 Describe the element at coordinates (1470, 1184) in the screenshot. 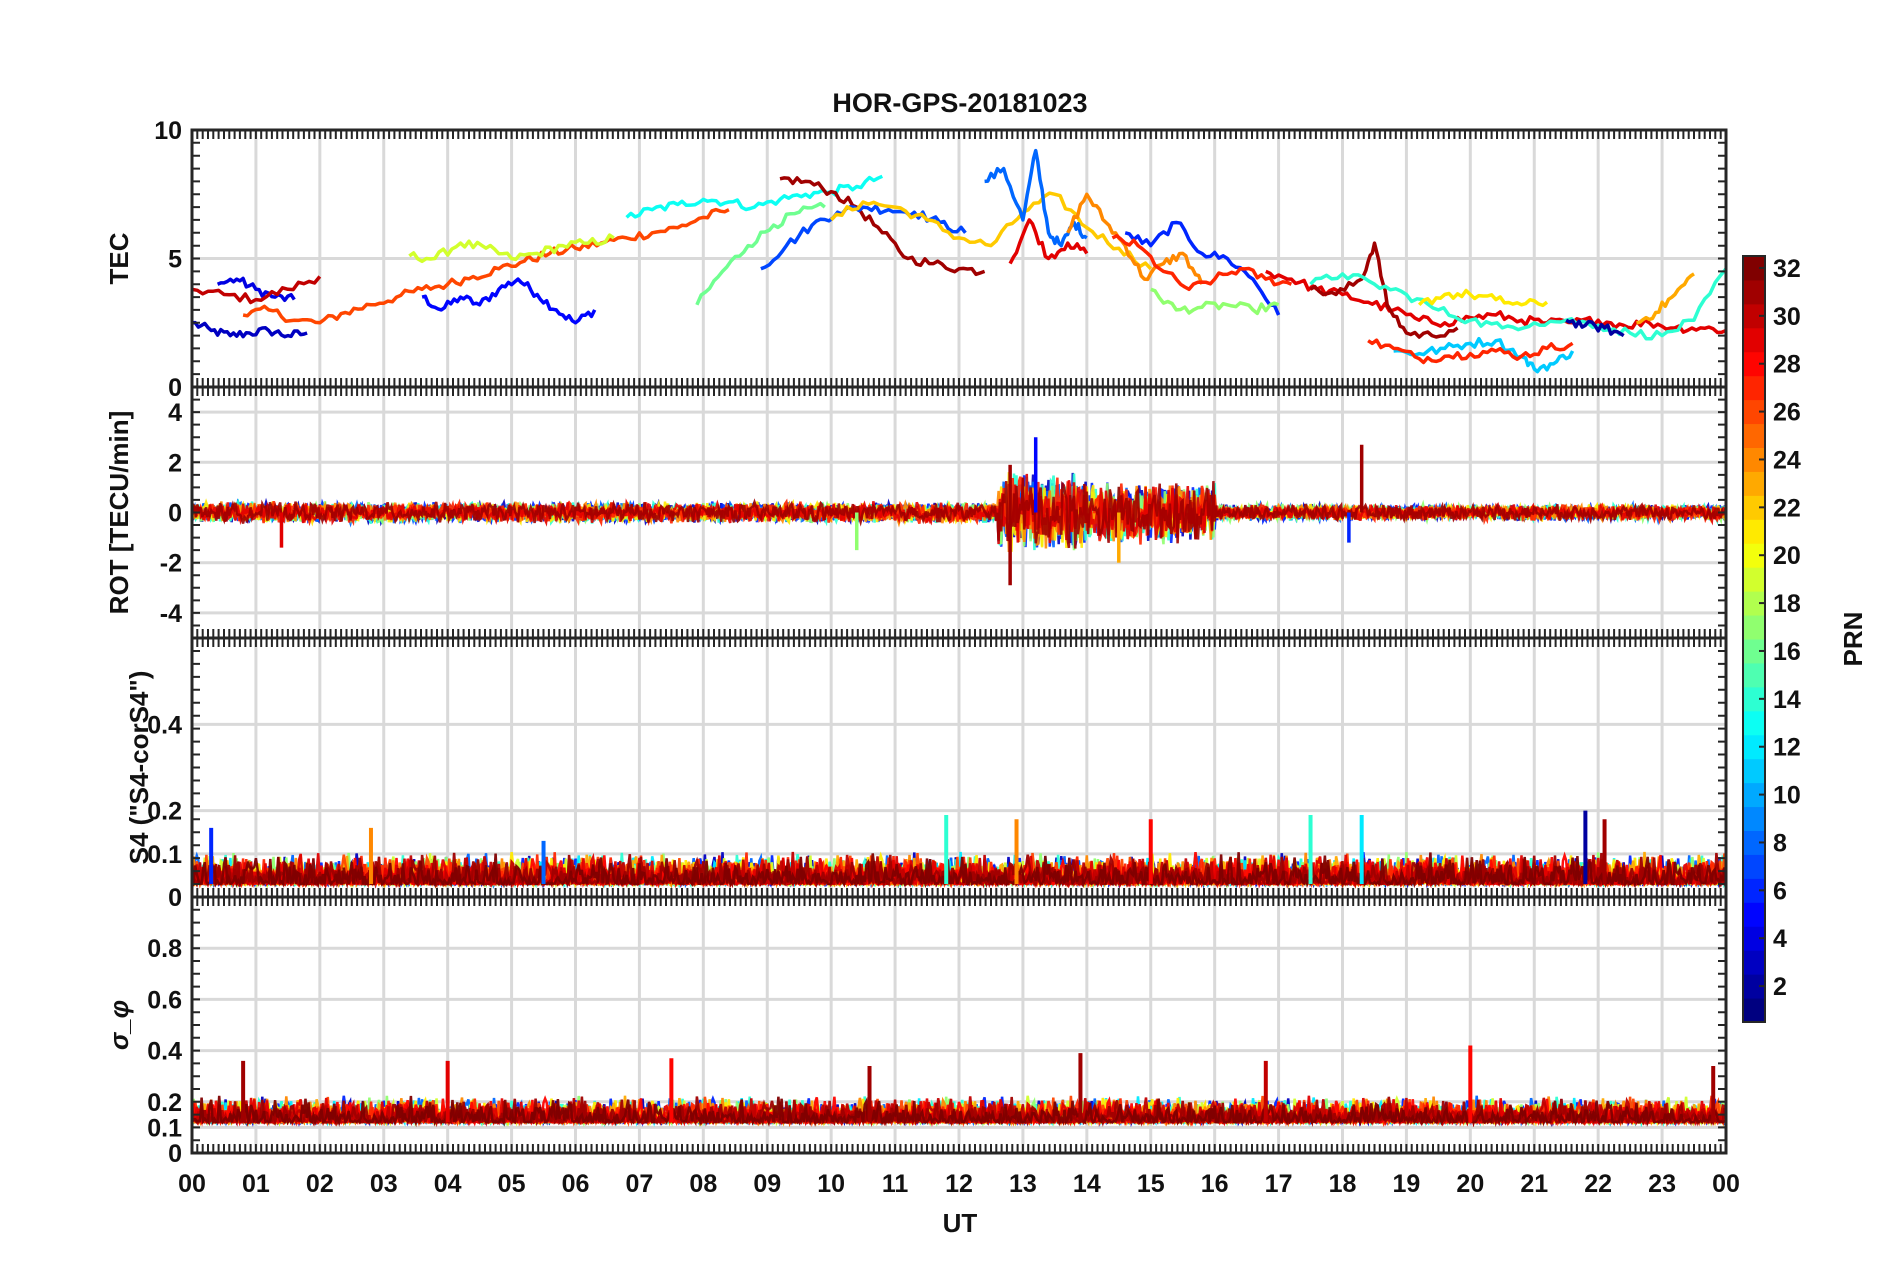

I see `x-tick-label: 20` at that location.